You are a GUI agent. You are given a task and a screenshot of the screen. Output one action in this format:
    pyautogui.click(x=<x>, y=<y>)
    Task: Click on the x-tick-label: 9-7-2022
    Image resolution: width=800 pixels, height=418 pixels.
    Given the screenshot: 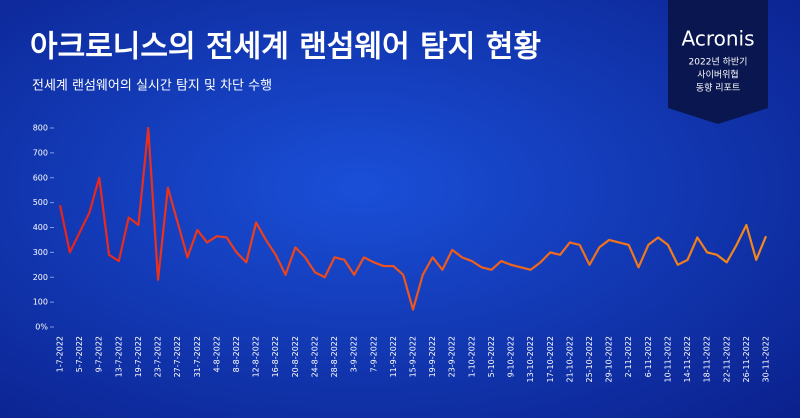 What is the action you would take?
    pyautogui.click(x=99, y=354)
    